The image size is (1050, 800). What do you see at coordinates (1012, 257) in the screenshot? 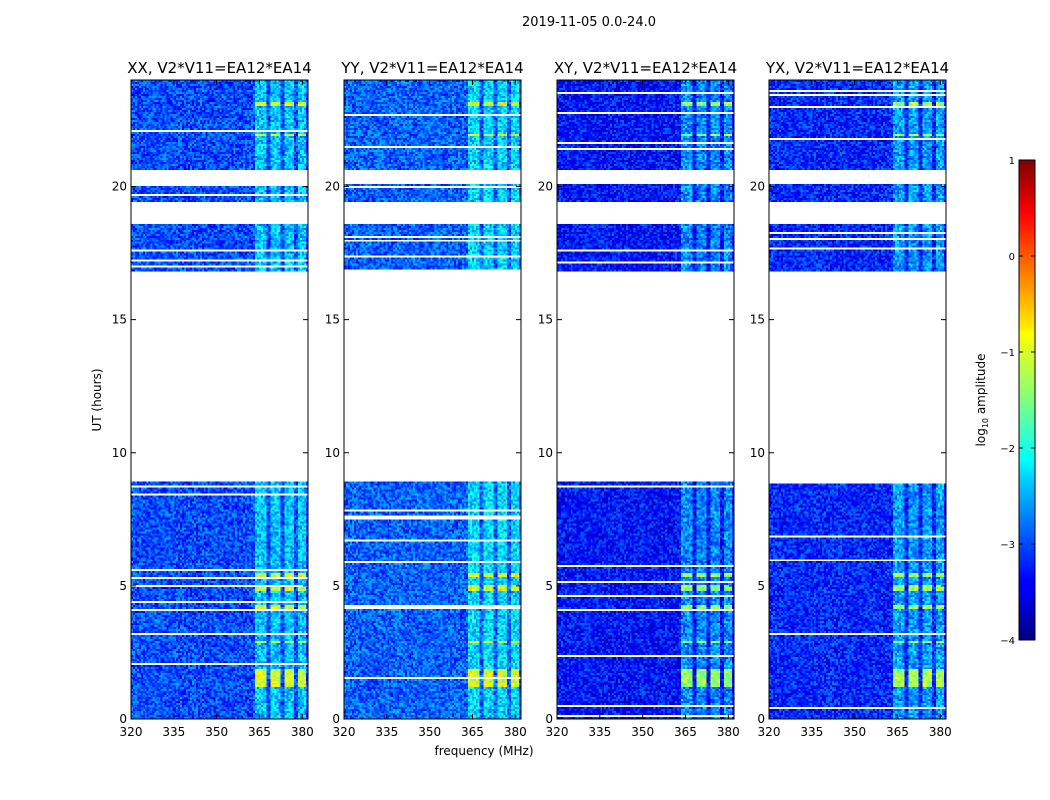
I see `colorbar-tick-label: 0` at bounding box center [1012, 257].